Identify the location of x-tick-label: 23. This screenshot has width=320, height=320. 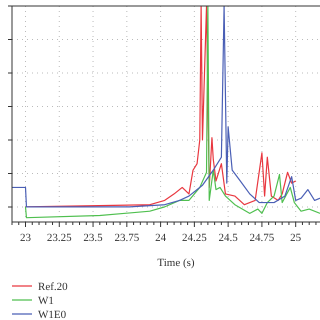
(26, 238).